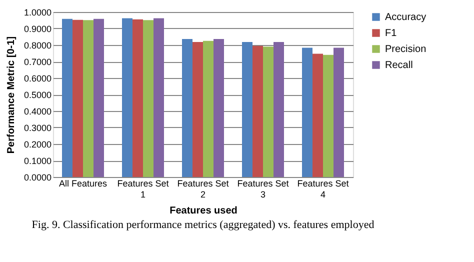 This screenshot has width=474, height=262. What do you see at coordinates (38, 161) in the screenshot?
I see `y-tick-label: 0.1000` at bounding box center [38, 161].